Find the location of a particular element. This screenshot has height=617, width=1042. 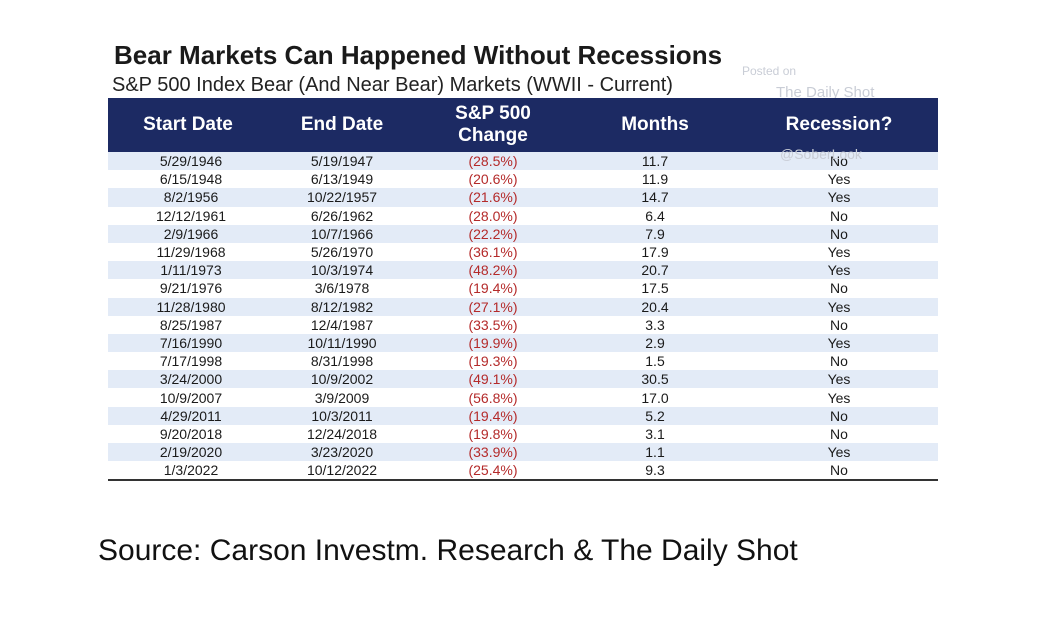

table-row: 3/24/2000 10/9/2002 (49.1%) 30.5 Yes is located at coordinates (523, 379).